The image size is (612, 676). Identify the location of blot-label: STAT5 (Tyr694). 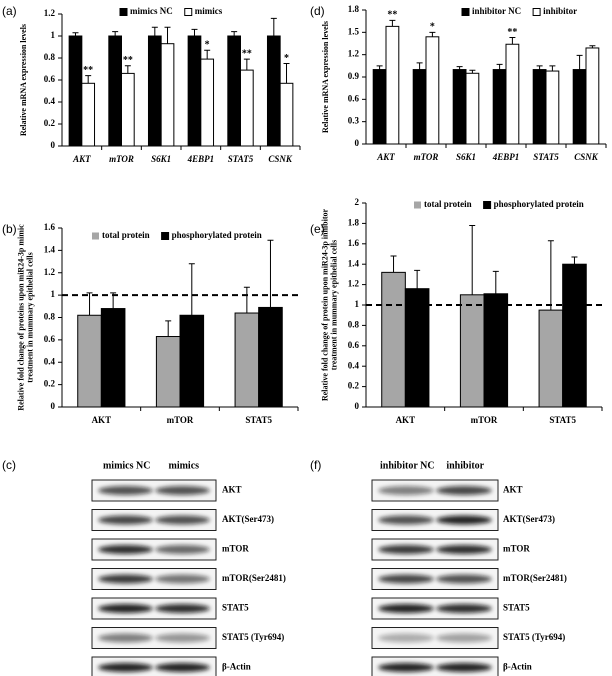
(534, 637).